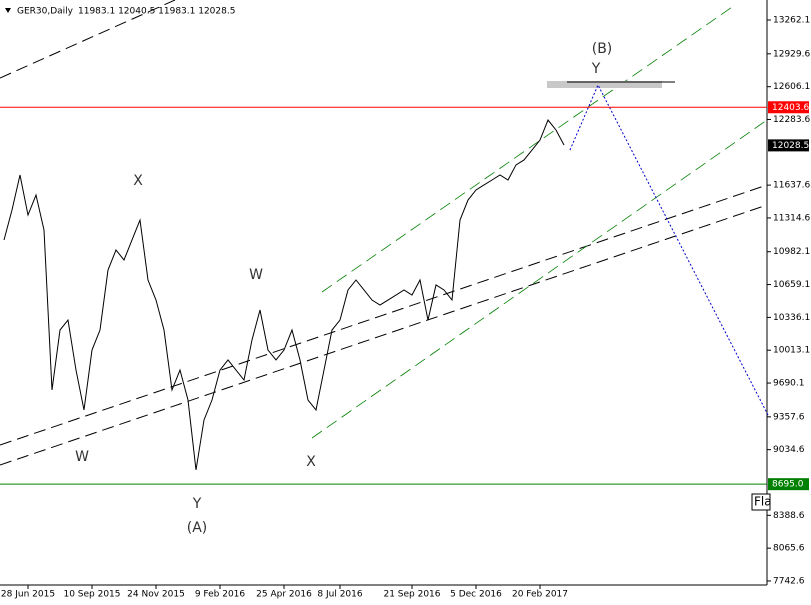 The width and height of the screenshot is (811, 605). I want to click on x-tick-label: 10 Sep 2015, so click(91, 595).